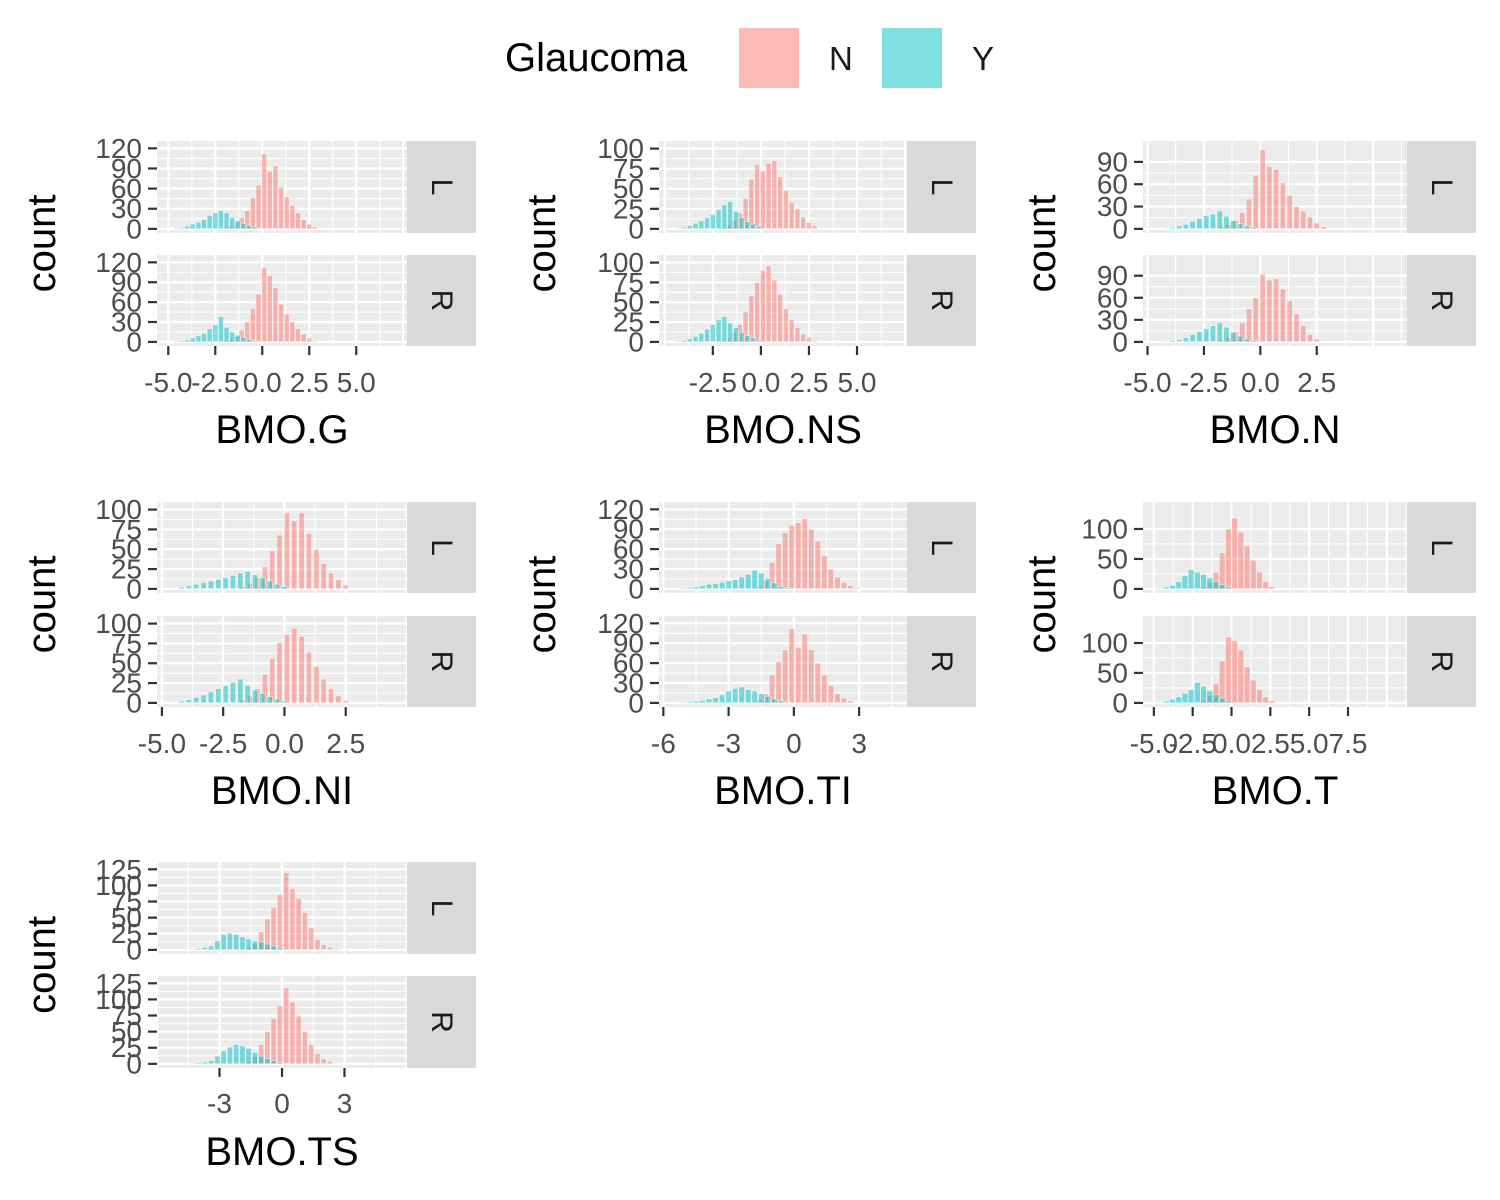 The width and height of the screenshot is (1500, 1200). What do you see at coordinates (118, 623) in the screenshot?
I see `y-tick-label: 100` at bounding box center [118, 623].